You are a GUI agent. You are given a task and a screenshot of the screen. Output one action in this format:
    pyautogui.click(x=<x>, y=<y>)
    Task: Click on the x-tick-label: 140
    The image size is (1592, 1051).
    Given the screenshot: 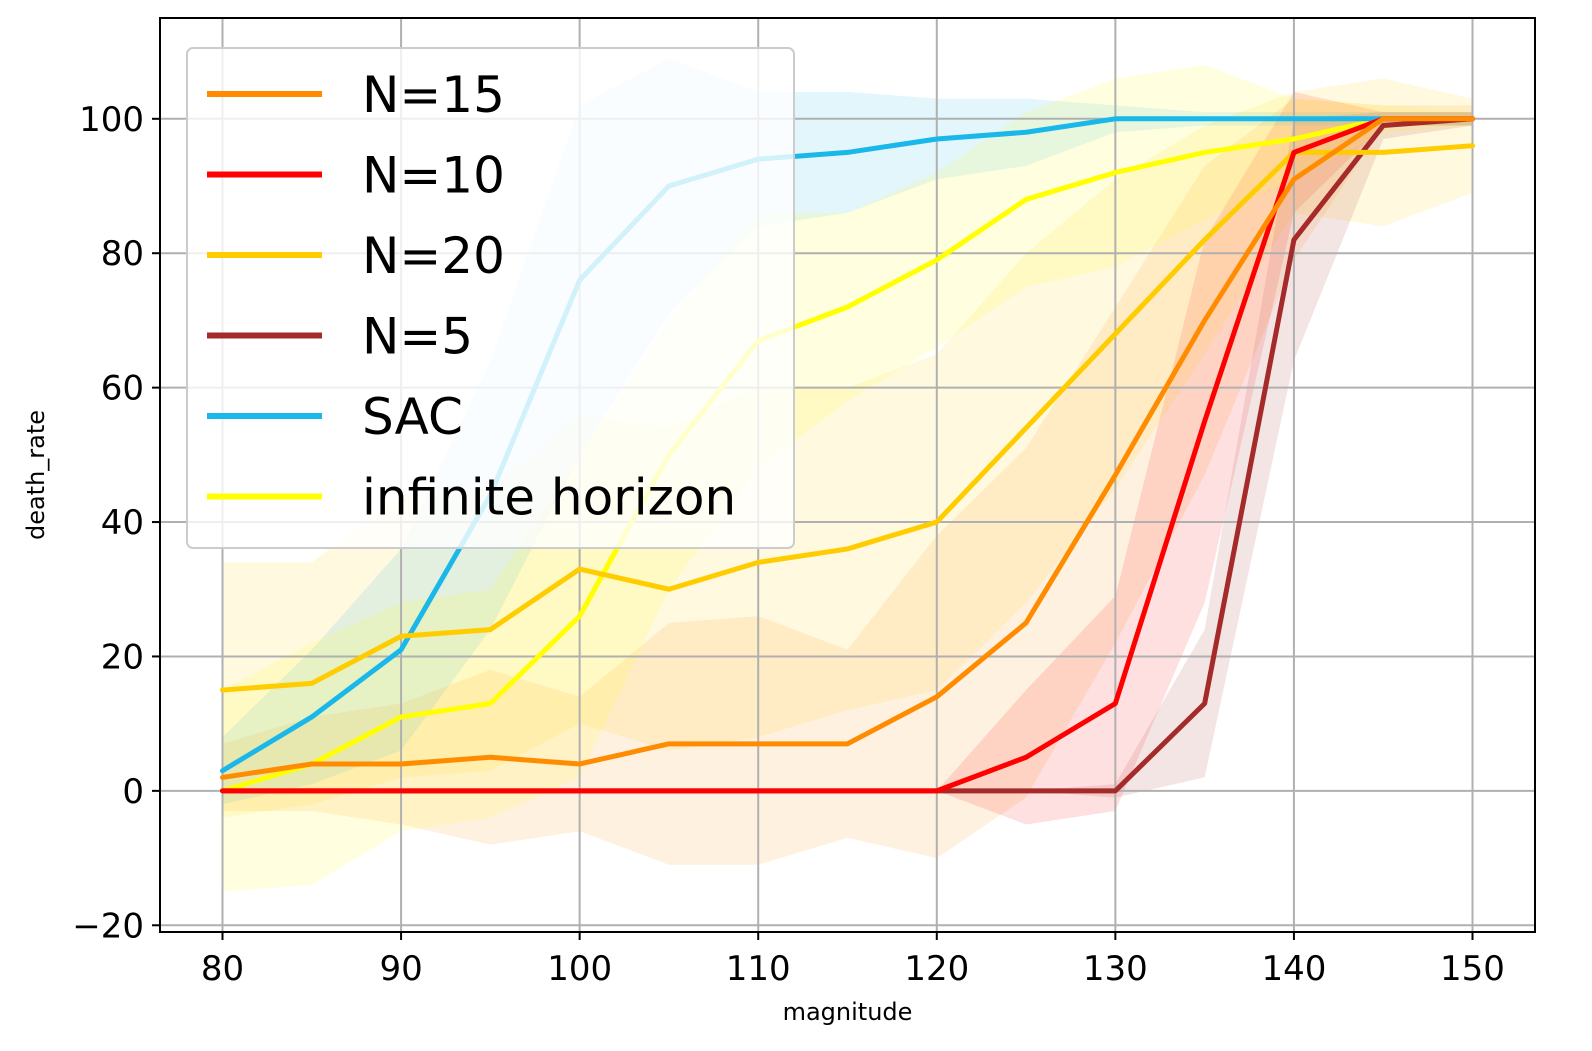 What is the action you would take?
    pyautogui.click(x=1293, y=969)
    